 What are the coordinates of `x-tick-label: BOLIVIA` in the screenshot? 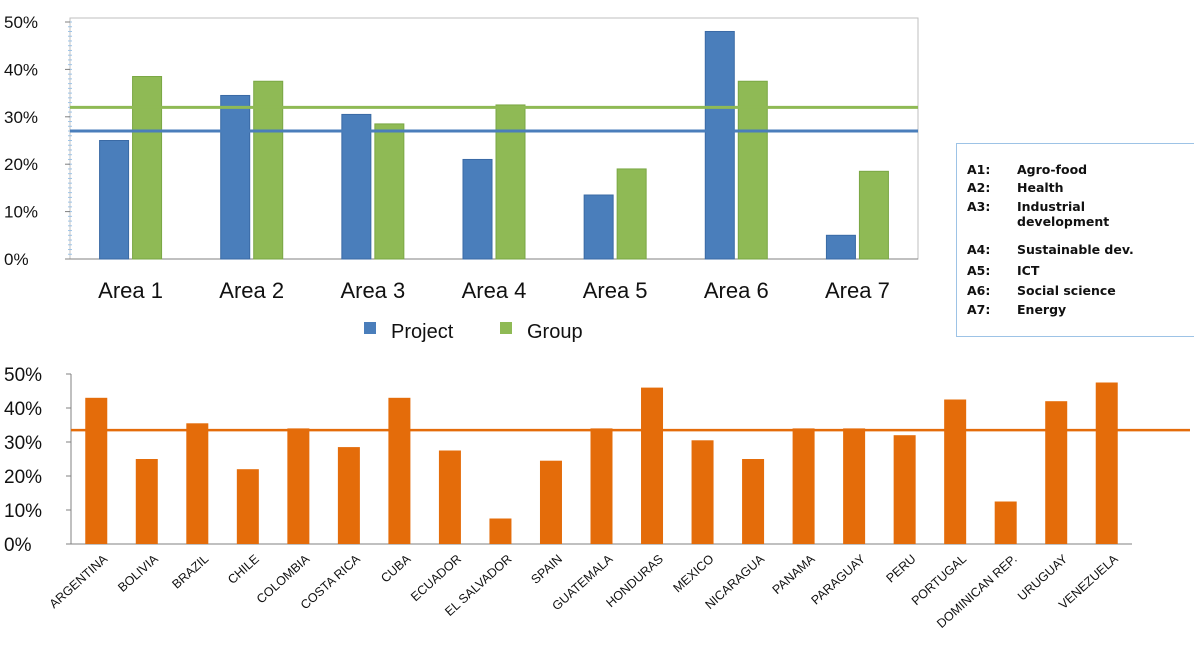 It's located at (138, 572).